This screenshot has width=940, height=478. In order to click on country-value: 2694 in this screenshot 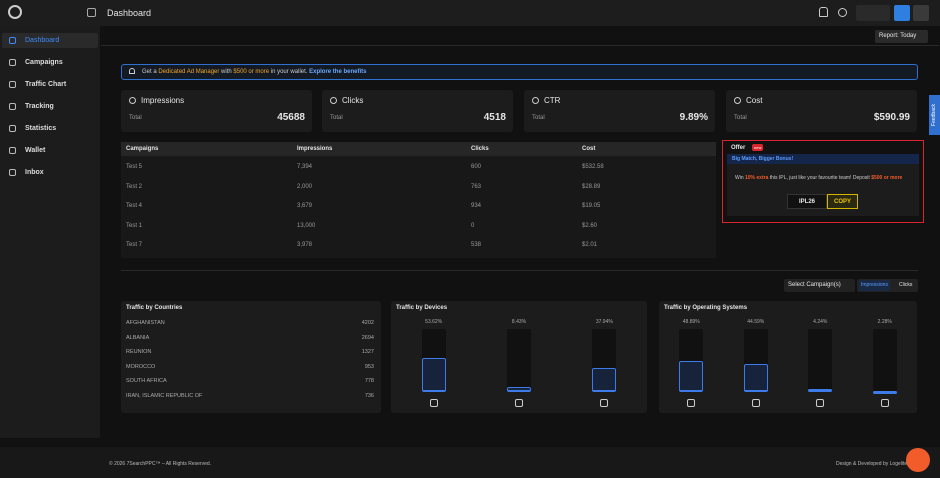, I will do `click(367, 337)`.